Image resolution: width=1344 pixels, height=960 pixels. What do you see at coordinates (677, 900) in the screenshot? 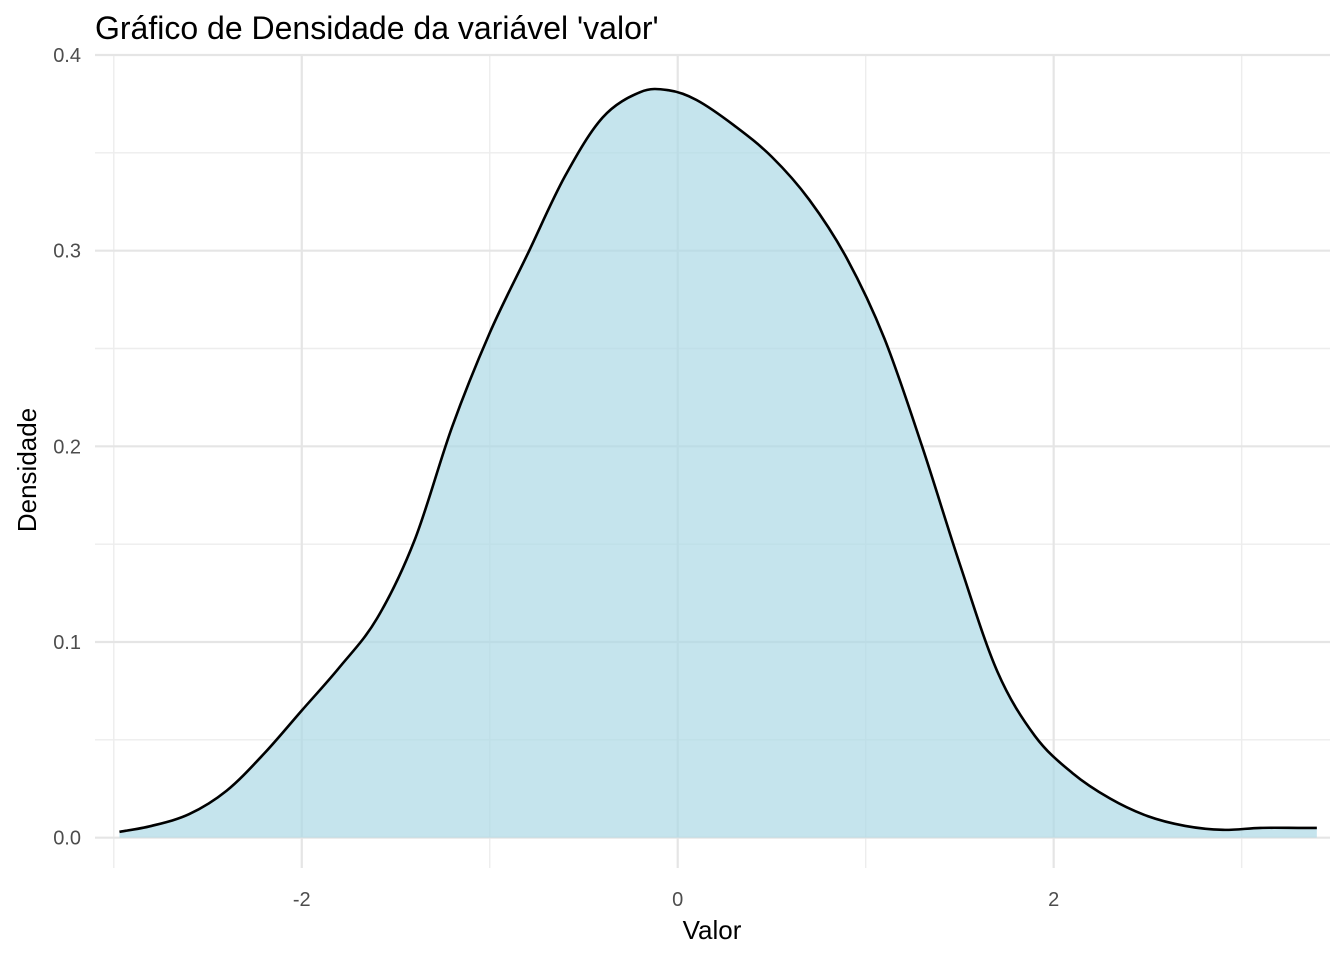
I see `x-tick-label: 0` at bounding box center [677, 900].